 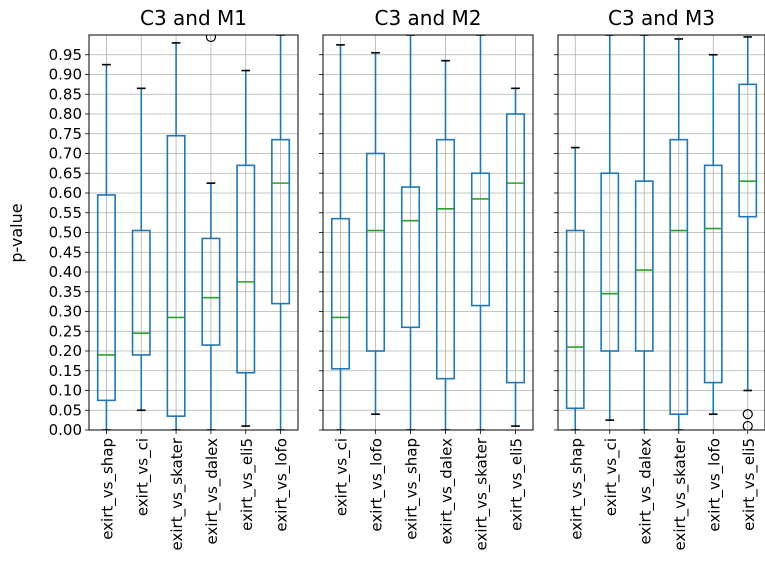 I want to click on y-tick-label: 0.80, so click(x=65, y=114).